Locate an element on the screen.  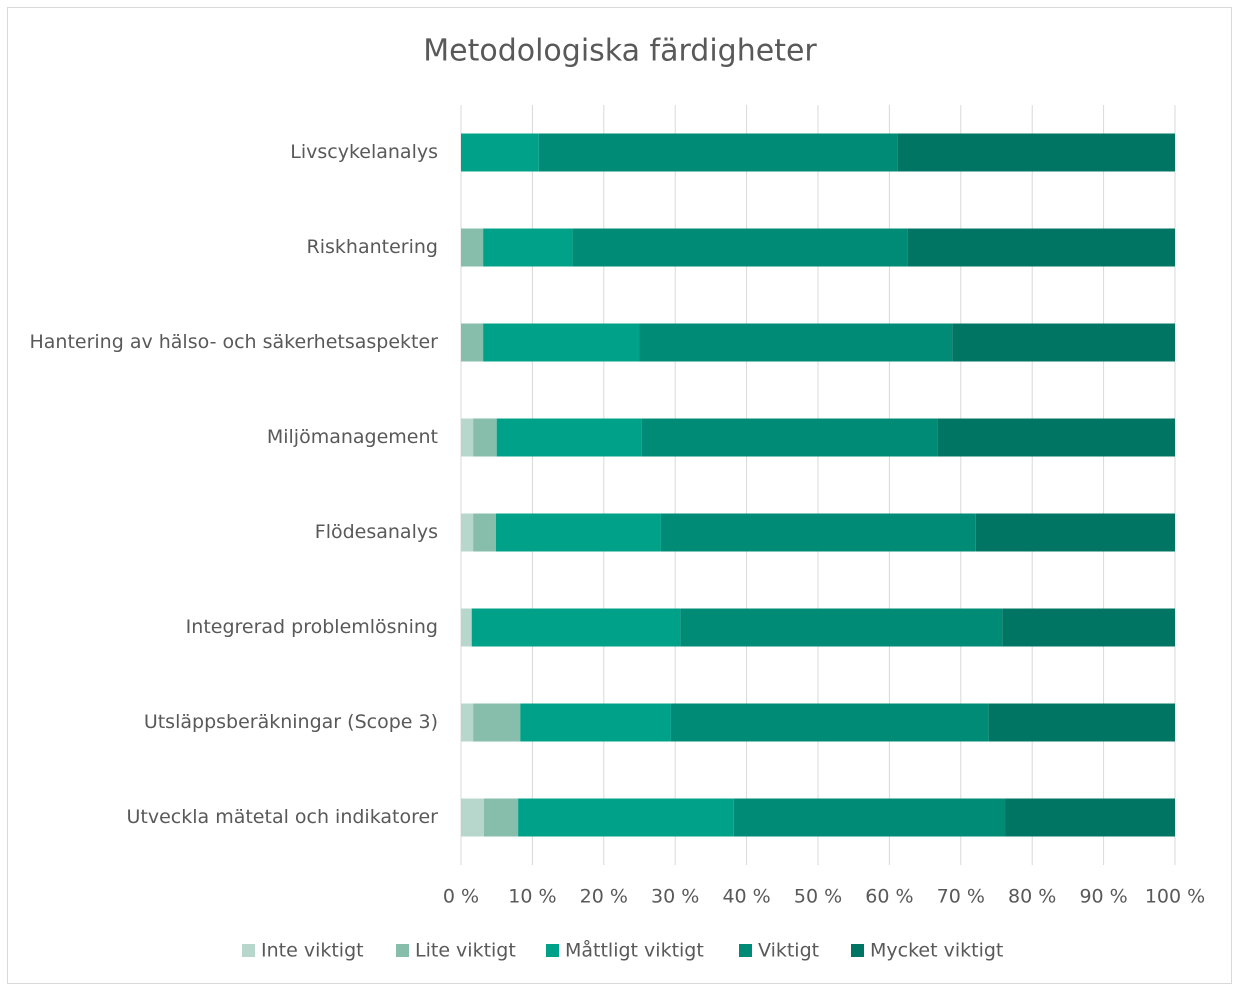
x-tick-label: 80 % is located at coordinates (1032, 897).